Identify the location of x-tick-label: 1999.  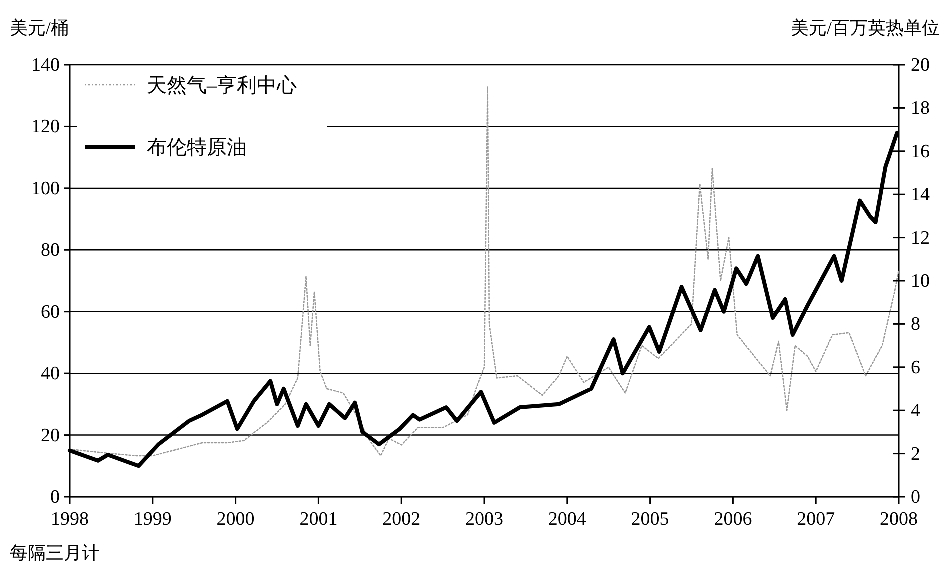
(153, 519).